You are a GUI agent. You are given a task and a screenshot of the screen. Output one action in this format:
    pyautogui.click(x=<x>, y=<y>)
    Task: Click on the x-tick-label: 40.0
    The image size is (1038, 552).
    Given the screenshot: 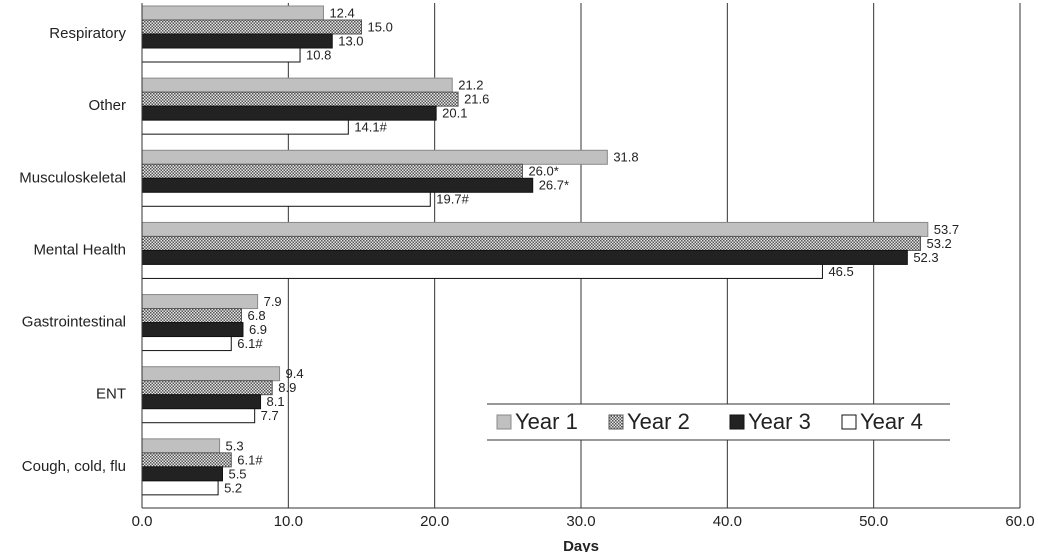 What is the action you would take?
    pyautogui.click(x=727, y=521)
    